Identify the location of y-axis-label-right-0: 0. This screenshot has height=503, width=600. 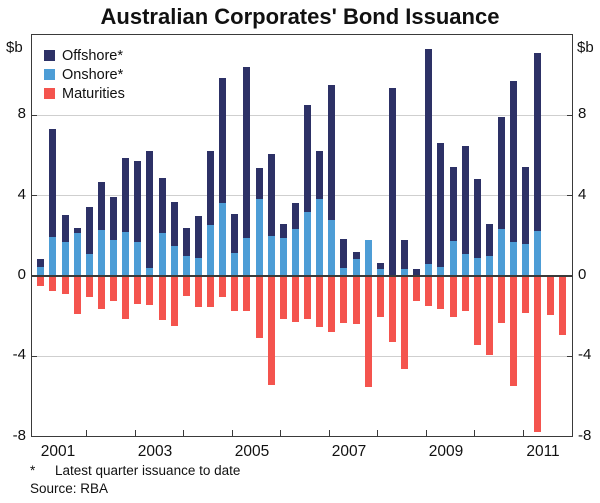
(582, 274).